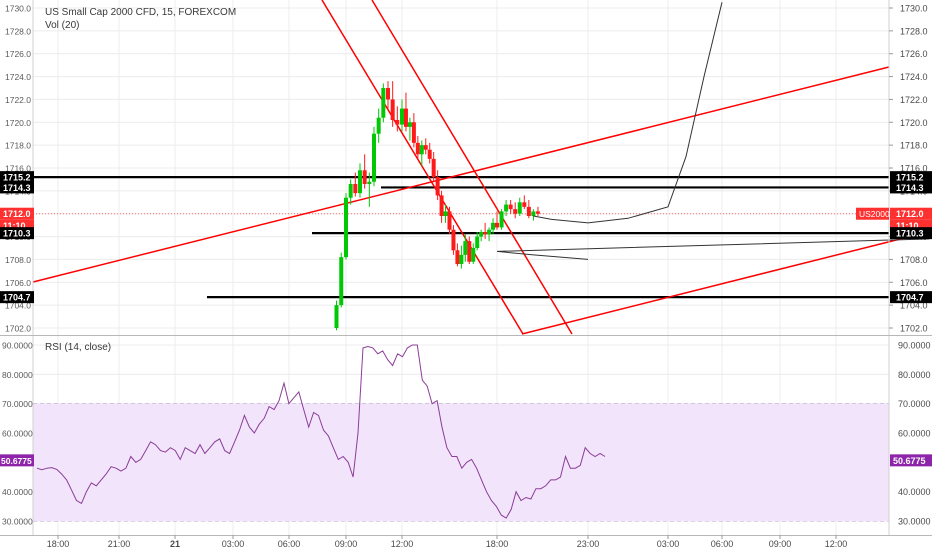 Image resolution: width=932 pixels, height=555 pixels. I want to click on symbol-badge: US2000, so click(873, 213).